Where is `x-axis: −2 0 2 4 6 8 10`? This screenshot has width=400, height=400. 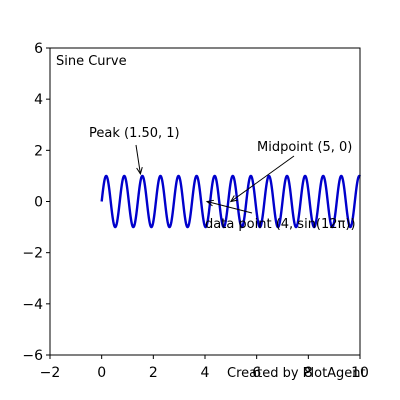
x-axis: −2 0 2 4 6 8 10 is located at coordinates (204, 368).